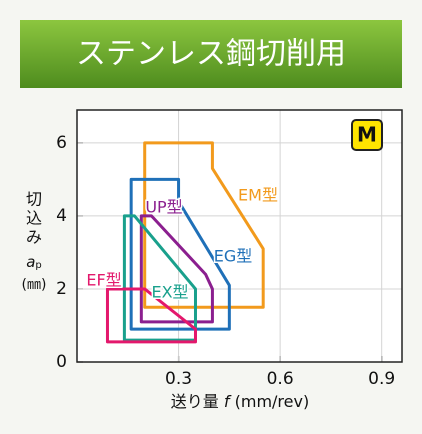 Image resolution: width=422 pixels, height=434 pixels. I want to click on x-label-part: f, so click(228, 401).